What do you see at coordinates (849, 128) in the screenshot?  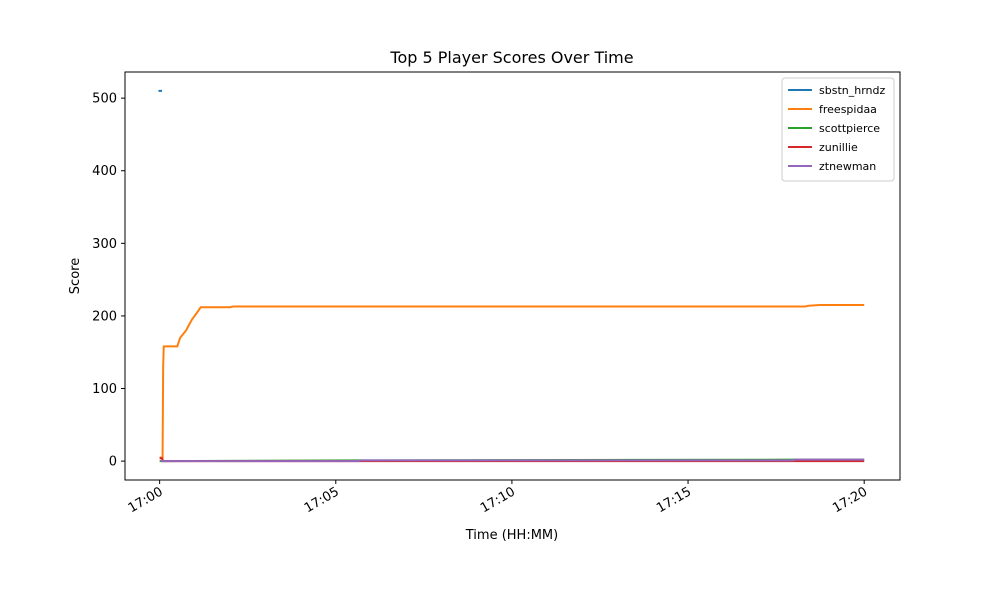 I see `legend-label: scottpierce` at bounding box center [849, 128].